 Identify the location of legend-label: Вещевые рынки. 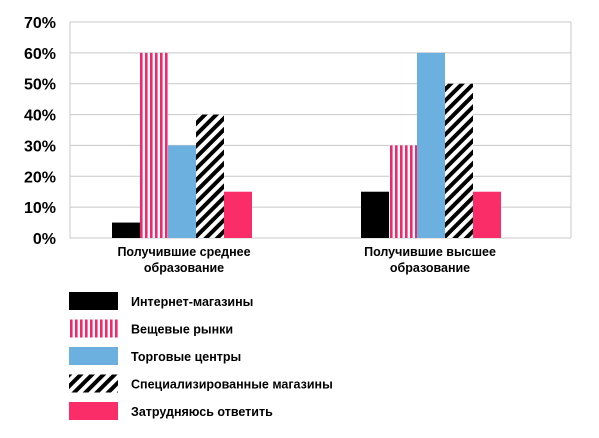
(182, 330).